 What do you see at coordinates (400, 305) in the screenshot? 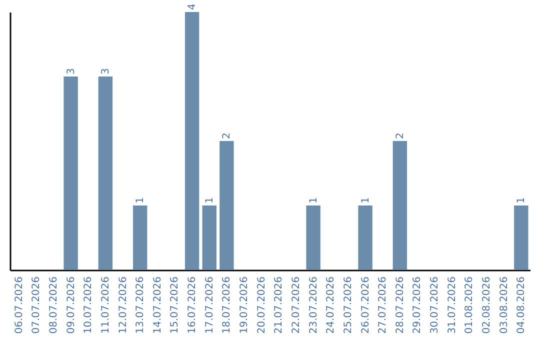
I see `x-tick-label: 28.07.2026` at bounding box center [400, 305].